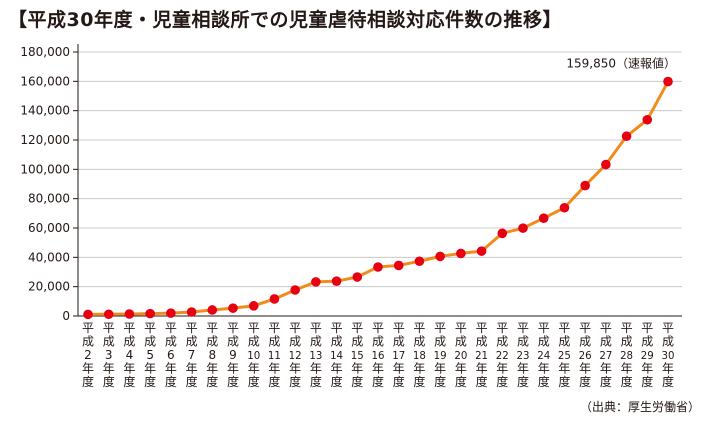  Describe the element at coordinates (253, 355) in the screenshot. I see `x-tick-label: 平成 10 年度` at that location.